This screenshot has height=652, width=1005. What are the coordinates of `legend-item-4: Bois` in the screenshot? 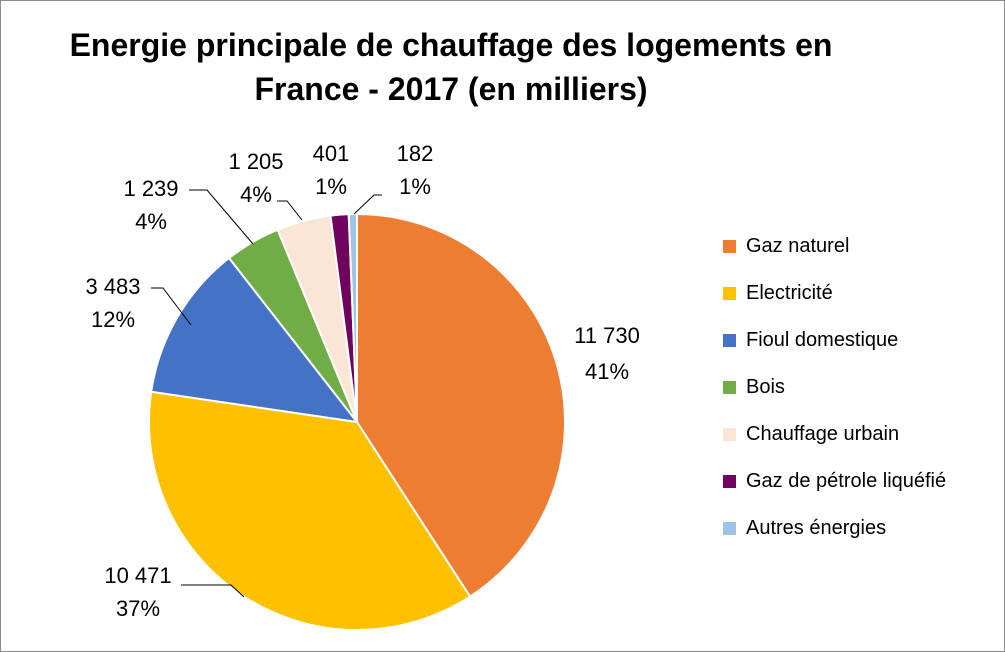 It's located at (834, 387).